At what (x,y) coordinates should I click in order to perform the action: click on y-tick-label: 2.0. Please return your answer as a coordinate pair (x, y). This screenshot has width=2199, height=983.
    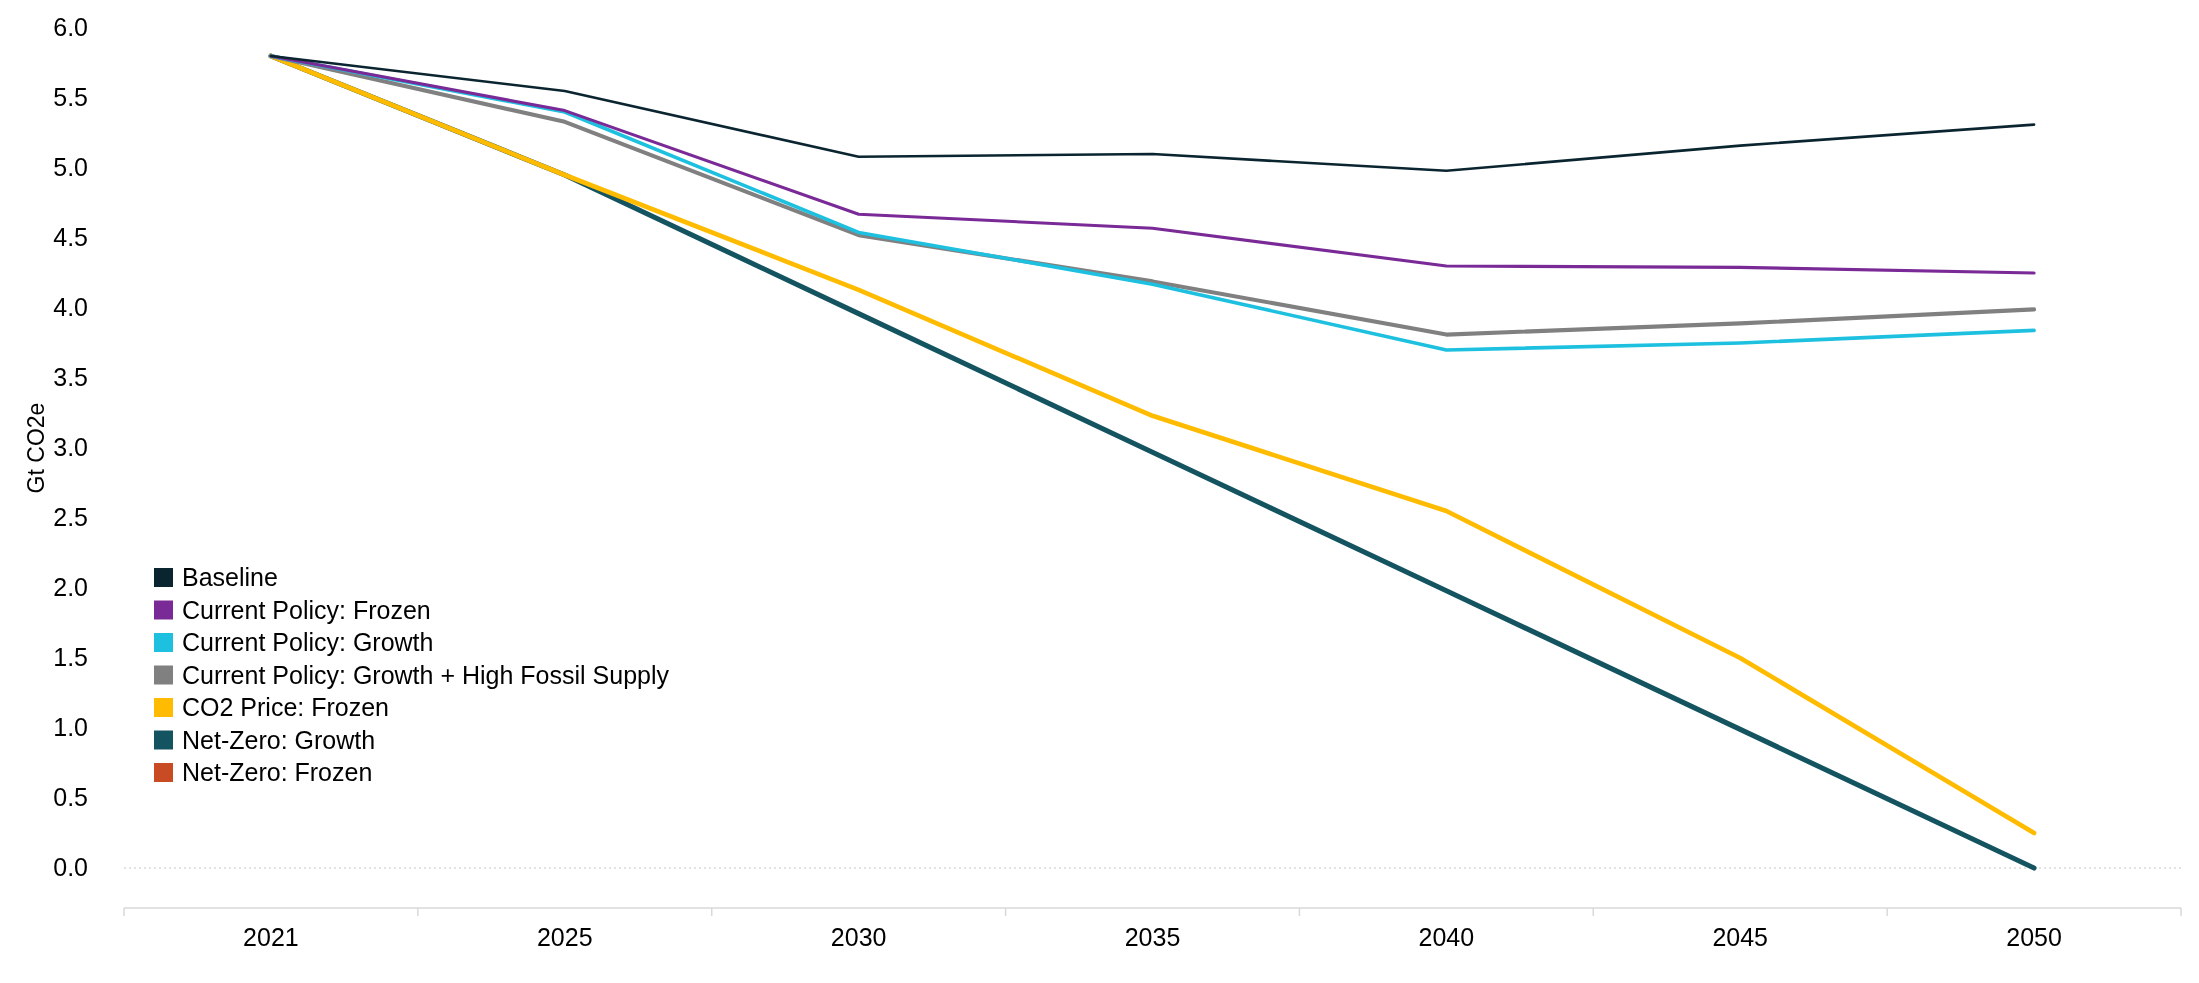
    Looking at the image, I should click on (70, 587).